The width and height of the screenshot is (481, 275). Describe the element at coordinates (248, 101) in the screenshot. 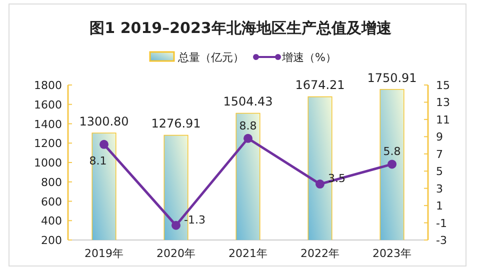

I see `data-label: 1504.43` at that location.